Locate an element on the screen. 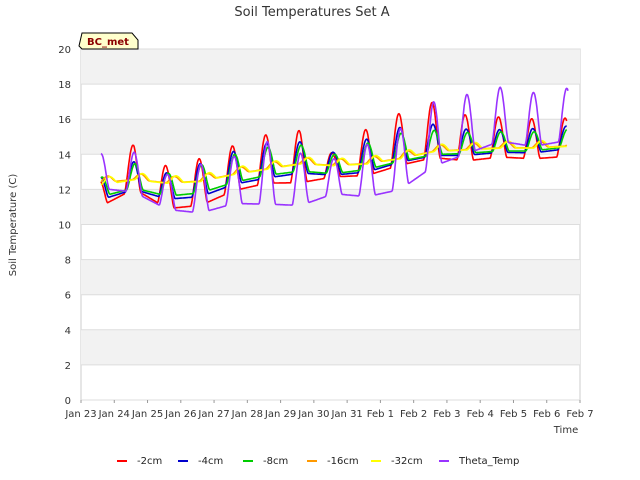 The image size is (640, 480). legend-label: -2cm is located at coordinates (149, 461).